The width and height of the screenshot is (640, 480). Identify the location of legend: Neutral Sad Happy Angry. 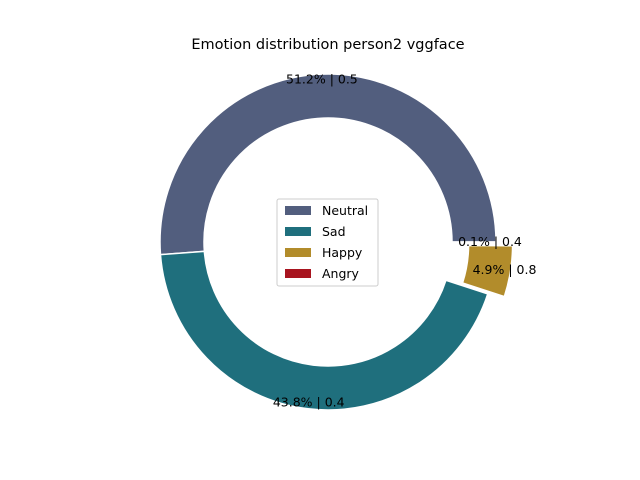
(327, 242).